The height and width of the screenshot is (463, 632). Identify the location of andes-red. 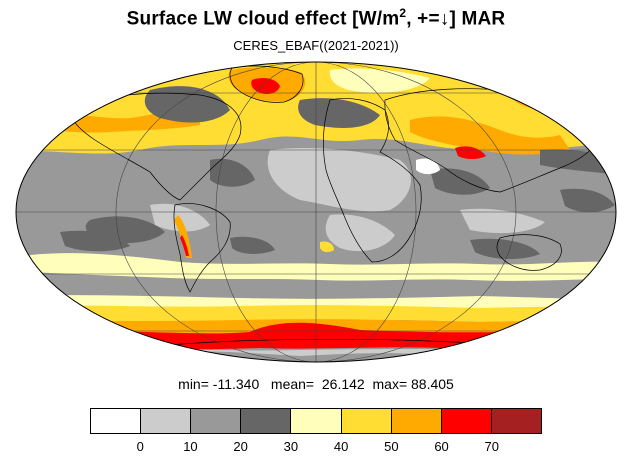
(184, 245).